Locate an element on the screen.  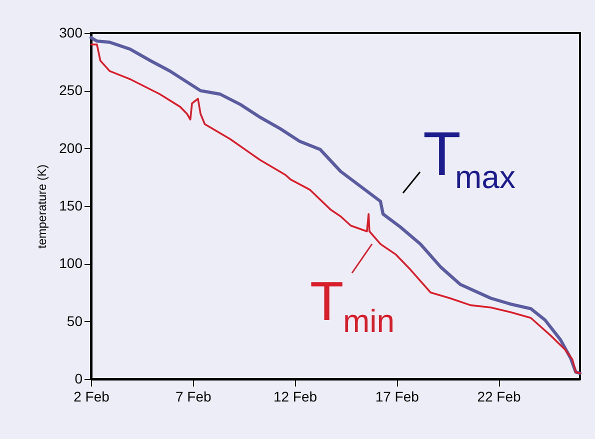
y-tick-label: 300 is located at coordinates (71, 32).